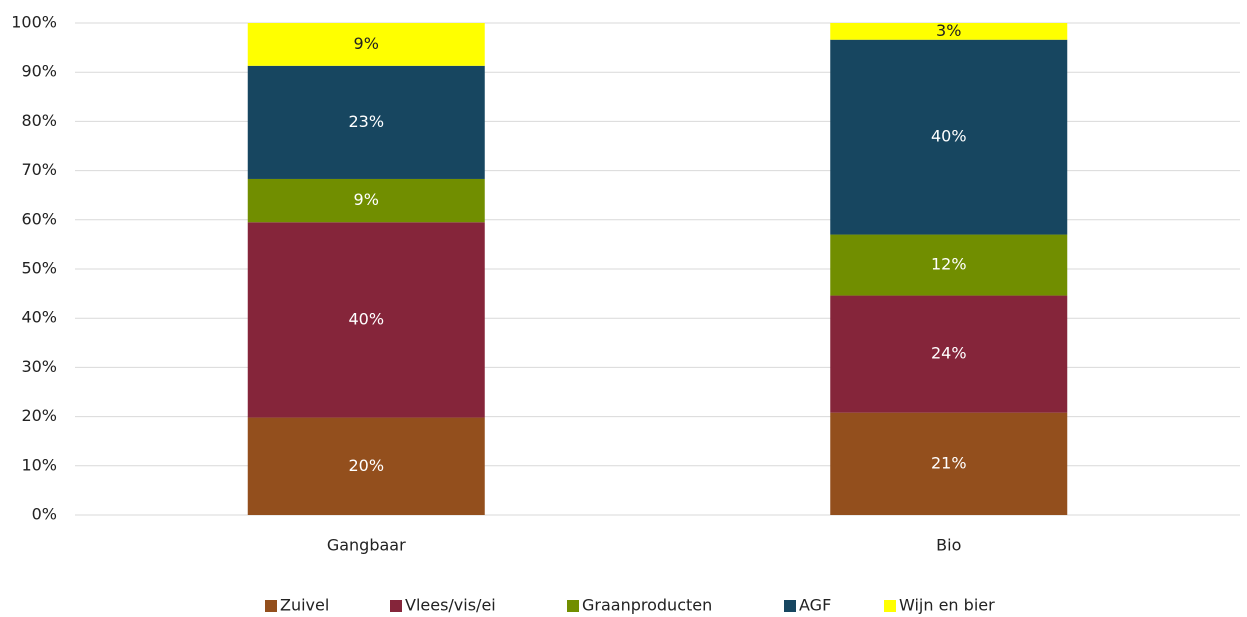 Image resolution: width=1247 pixels, height=617 pixels. I want to click on data-label: 20%, so click(366, 465).